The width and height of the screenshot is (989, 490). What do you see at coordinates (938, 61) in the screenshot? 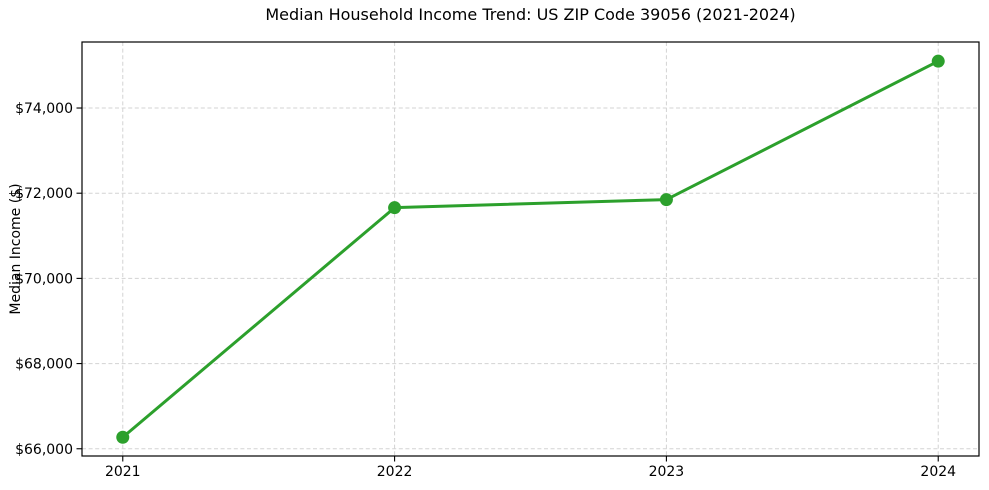
I see `data-point-2024` at bounding box center [938, 61].